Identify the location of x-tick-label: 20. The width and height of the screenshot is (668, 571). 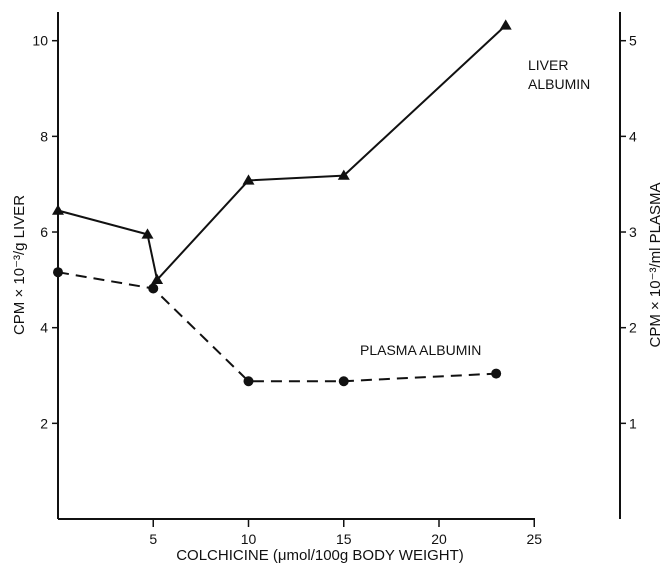
(439, 539).